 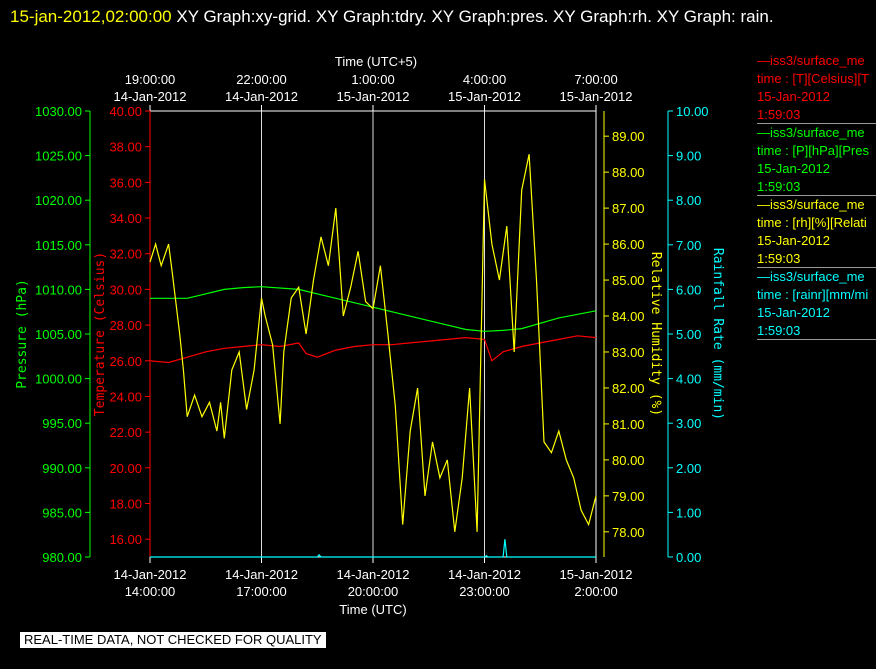 I want to click on temp-tick-label: 40.00, so click(x=125, y=111).